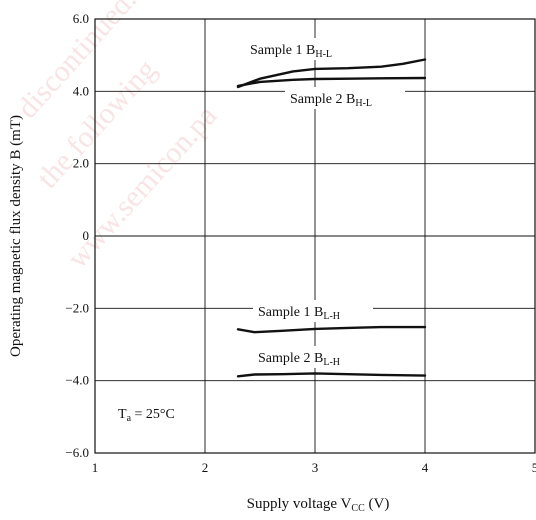 This screenshot has height=520, width=536. What do you see at coordinates (331, 362) in the screenshot?
I see `label-sample2-lh-sub: L-H` at bounding box center [331, 362].